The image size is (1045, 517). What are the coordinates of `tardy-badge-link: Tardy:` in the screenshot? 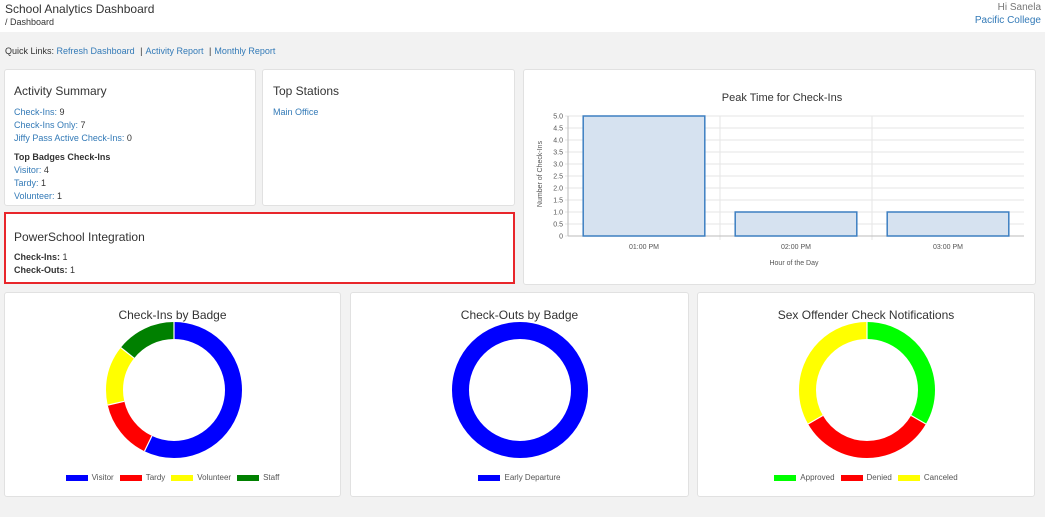 It's located at (26, 183).